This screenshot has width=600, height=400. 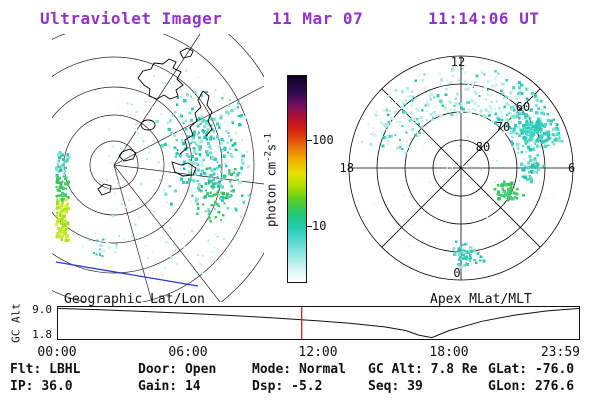 What do you see at coordinates (22, 386) in the screenshot?
I see `status-label: IP:` at bounding box center [22, 386].